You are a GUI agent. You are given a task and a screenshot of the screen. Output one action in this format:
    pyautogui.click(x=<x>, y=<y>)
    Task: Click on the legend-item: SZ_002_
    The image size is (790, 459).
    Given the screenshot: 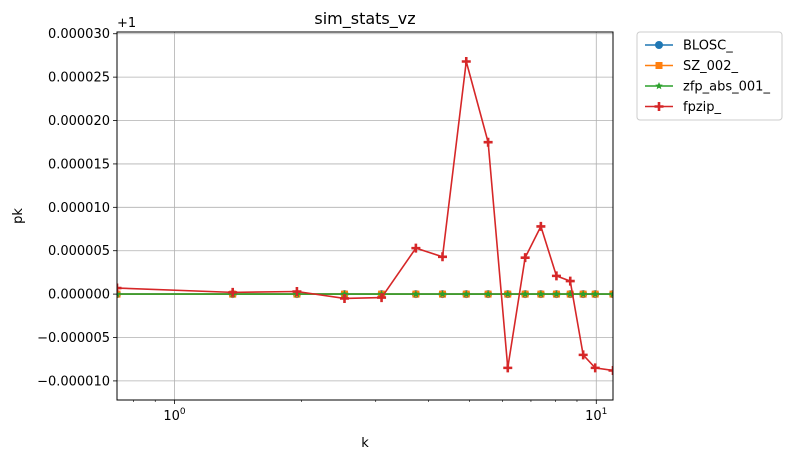 What is the action you would take?
    pyautogui.click(x=691, y=66)
    